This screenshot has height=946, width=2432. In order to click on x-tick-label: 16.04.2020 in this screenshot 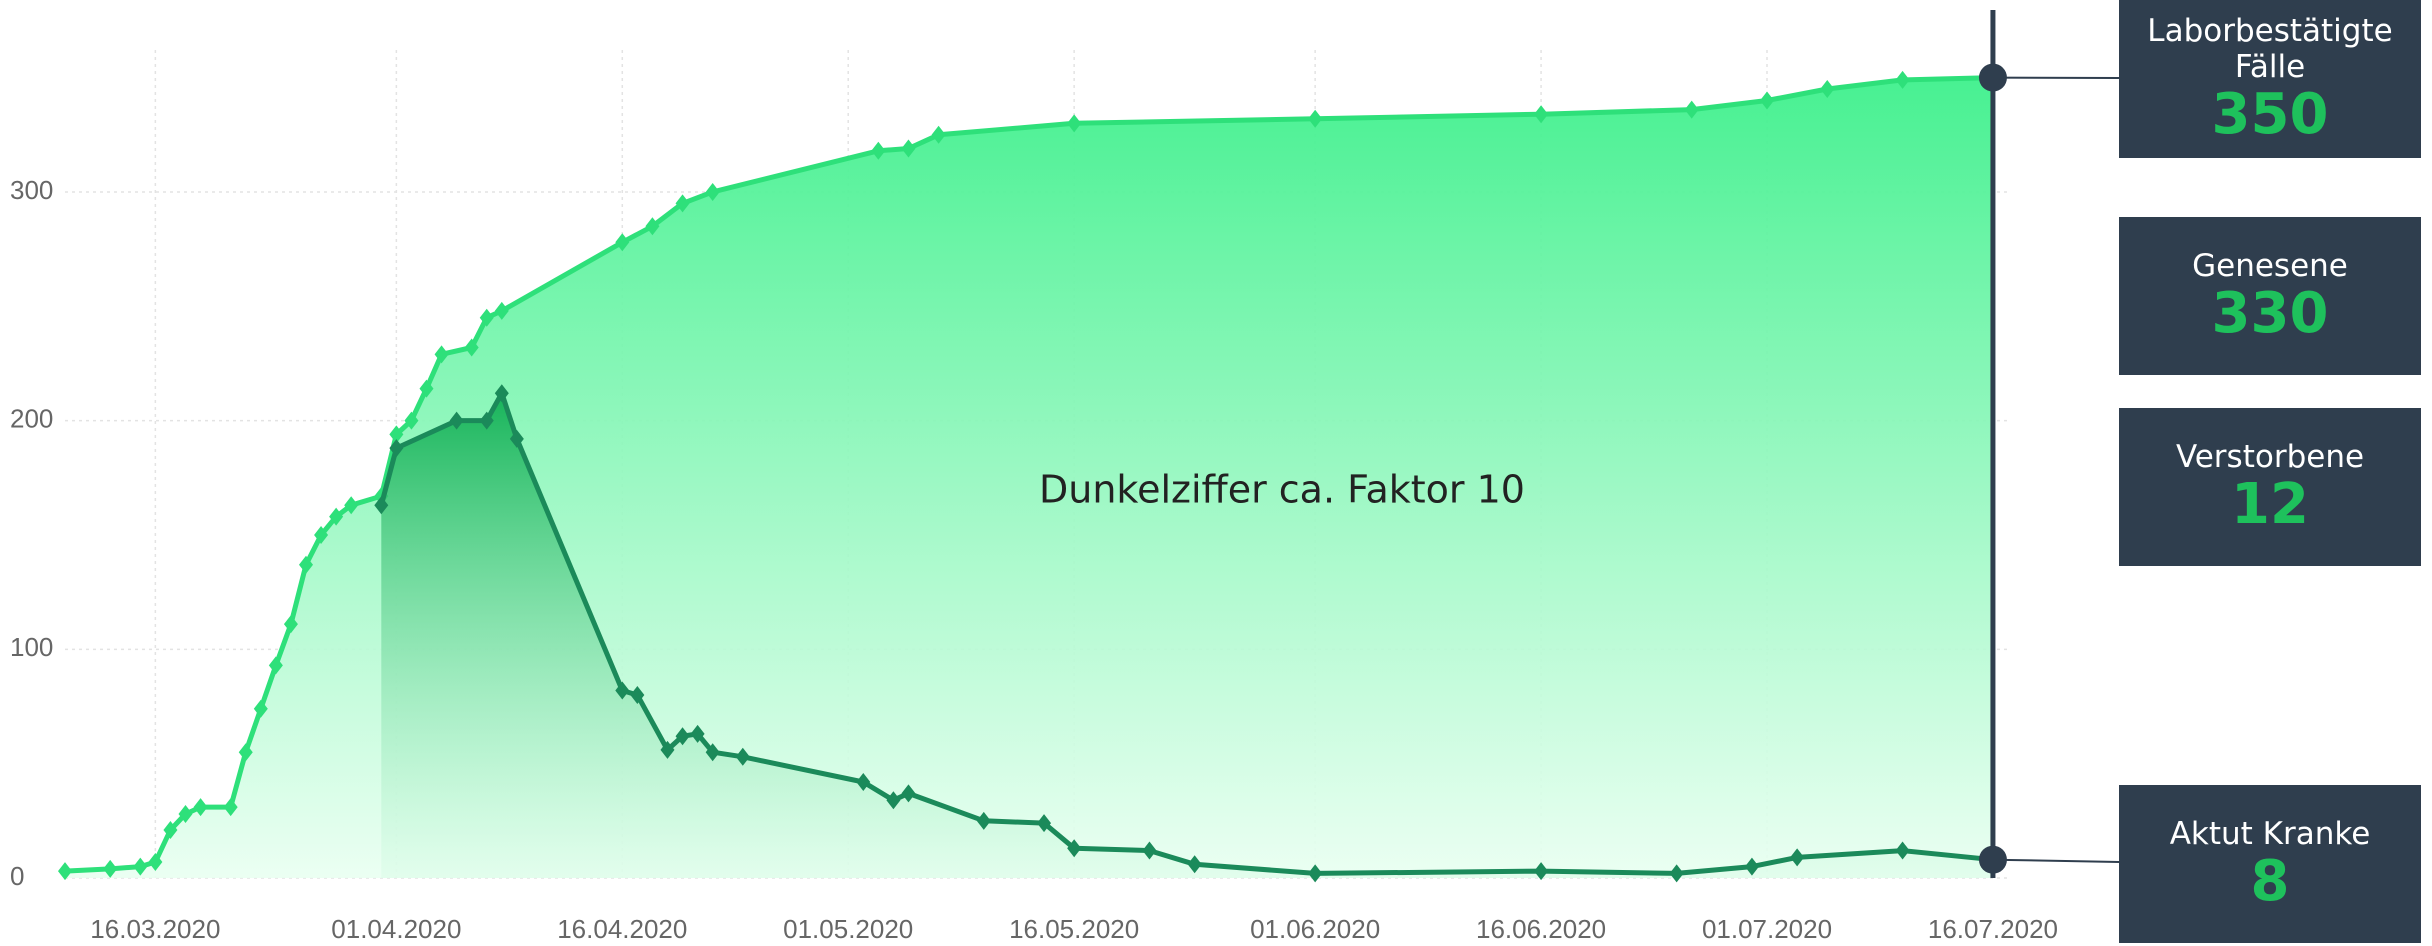, I will do `click(622, 929)`.